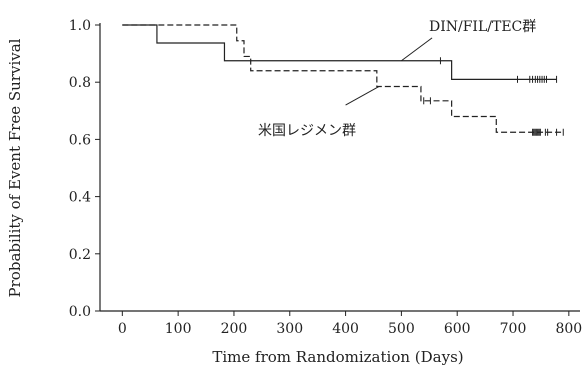 Image resolution: width=587 pixels, height=377 pixels. What do you see at coordinates (15, 167) in the screenshot?
I see `y-axis-title: Probability of Event Free Survival` at bounding box center [15, 167].